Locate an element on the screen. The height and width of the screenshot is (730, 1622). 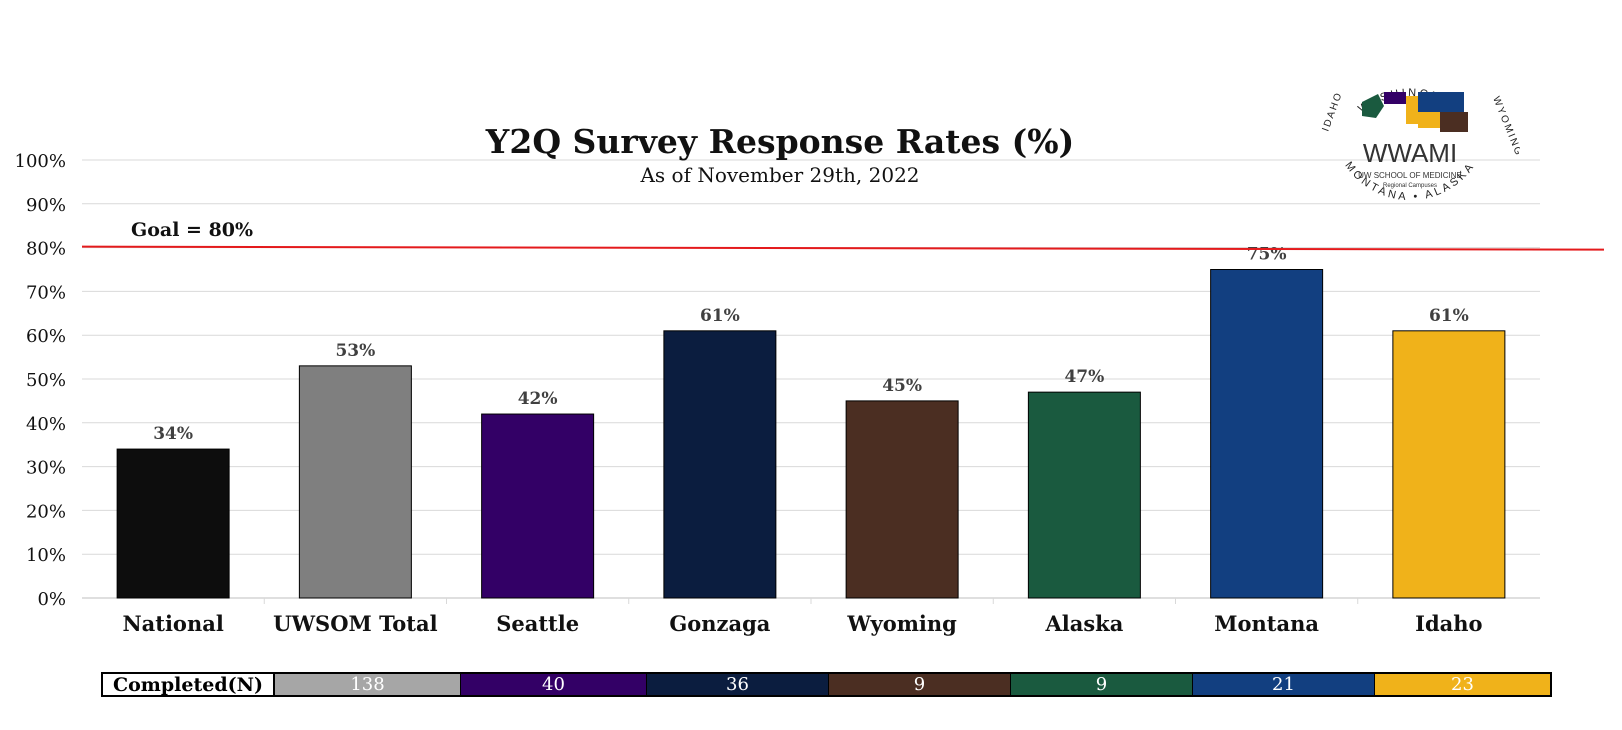
y-tick-label: 60% is located at coordinates (46, 336).